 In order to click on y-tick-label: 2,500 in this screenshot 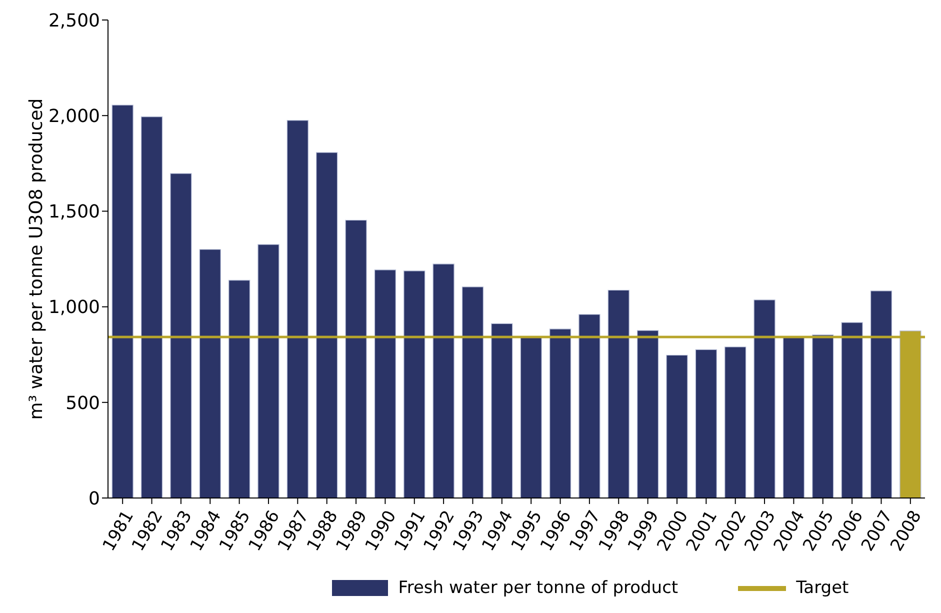, I will do `click(74, 21)`.